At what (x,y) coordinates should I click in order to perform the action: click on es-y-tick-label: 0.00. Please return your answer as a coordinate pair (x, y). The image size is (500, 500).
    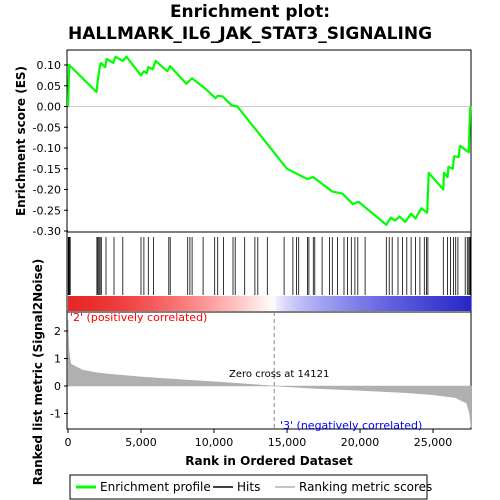
    Looking at the image, I should click on (49, 107).